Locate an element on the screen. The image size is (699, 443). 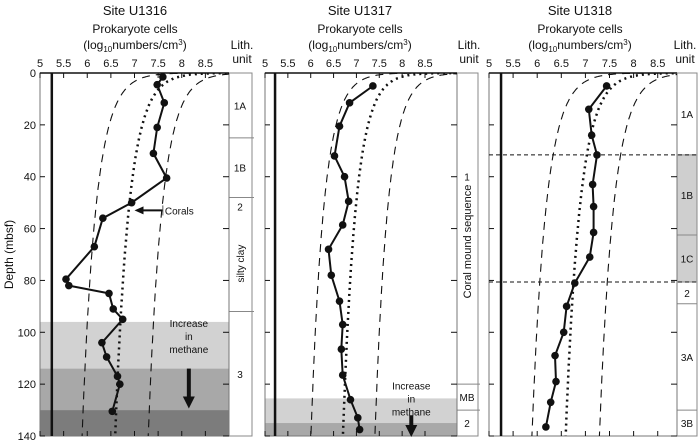
lith-unit-label: silty clay is located at coordinates (241, 264).